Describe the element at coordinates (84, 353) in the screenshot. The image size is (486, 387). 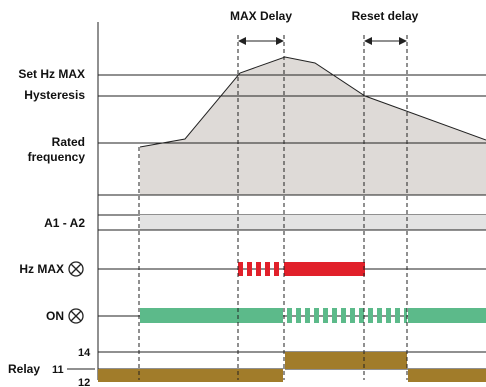
I see `relay-terminal-14: 14` at that location.